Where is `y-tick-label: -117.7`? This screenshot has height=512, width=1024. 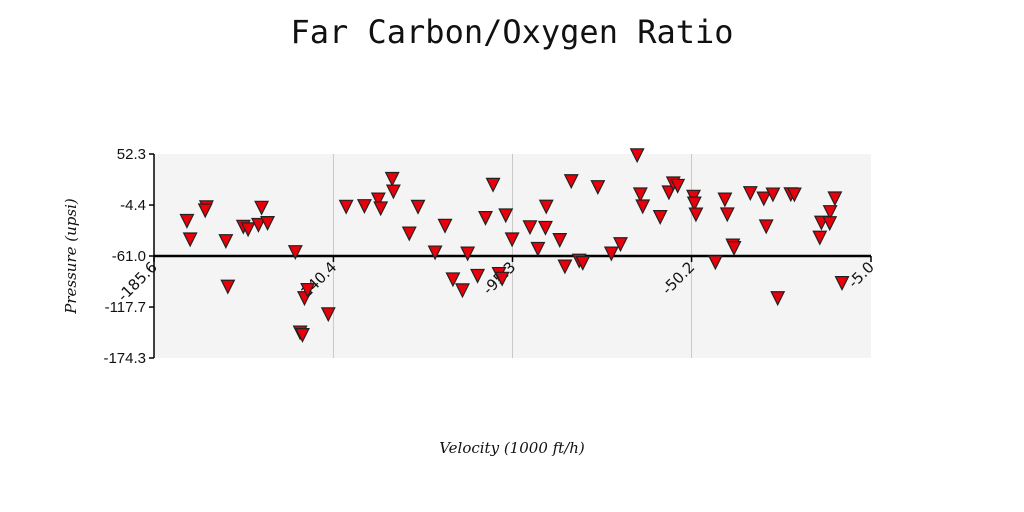
y-tick-label: -117.7 is located at coordinates (125, 307).